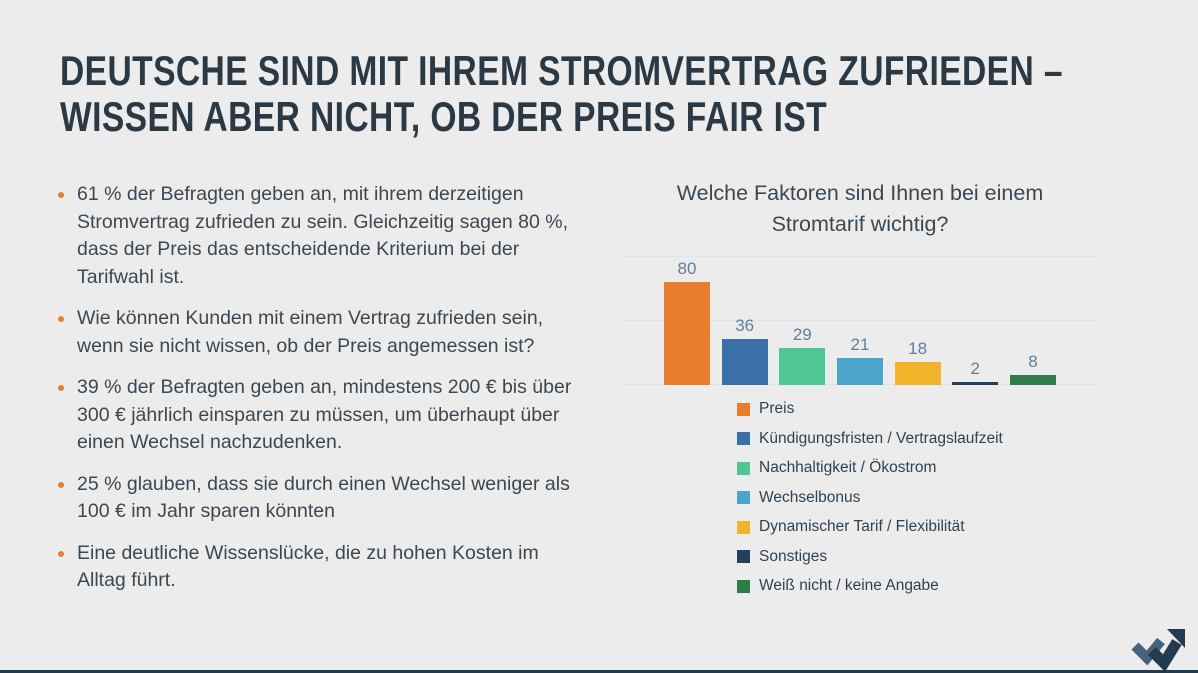 The image size is (1198, 673). I want to click on chart-plot: 80 36 29 21 18 2 8, so click(860, 320).